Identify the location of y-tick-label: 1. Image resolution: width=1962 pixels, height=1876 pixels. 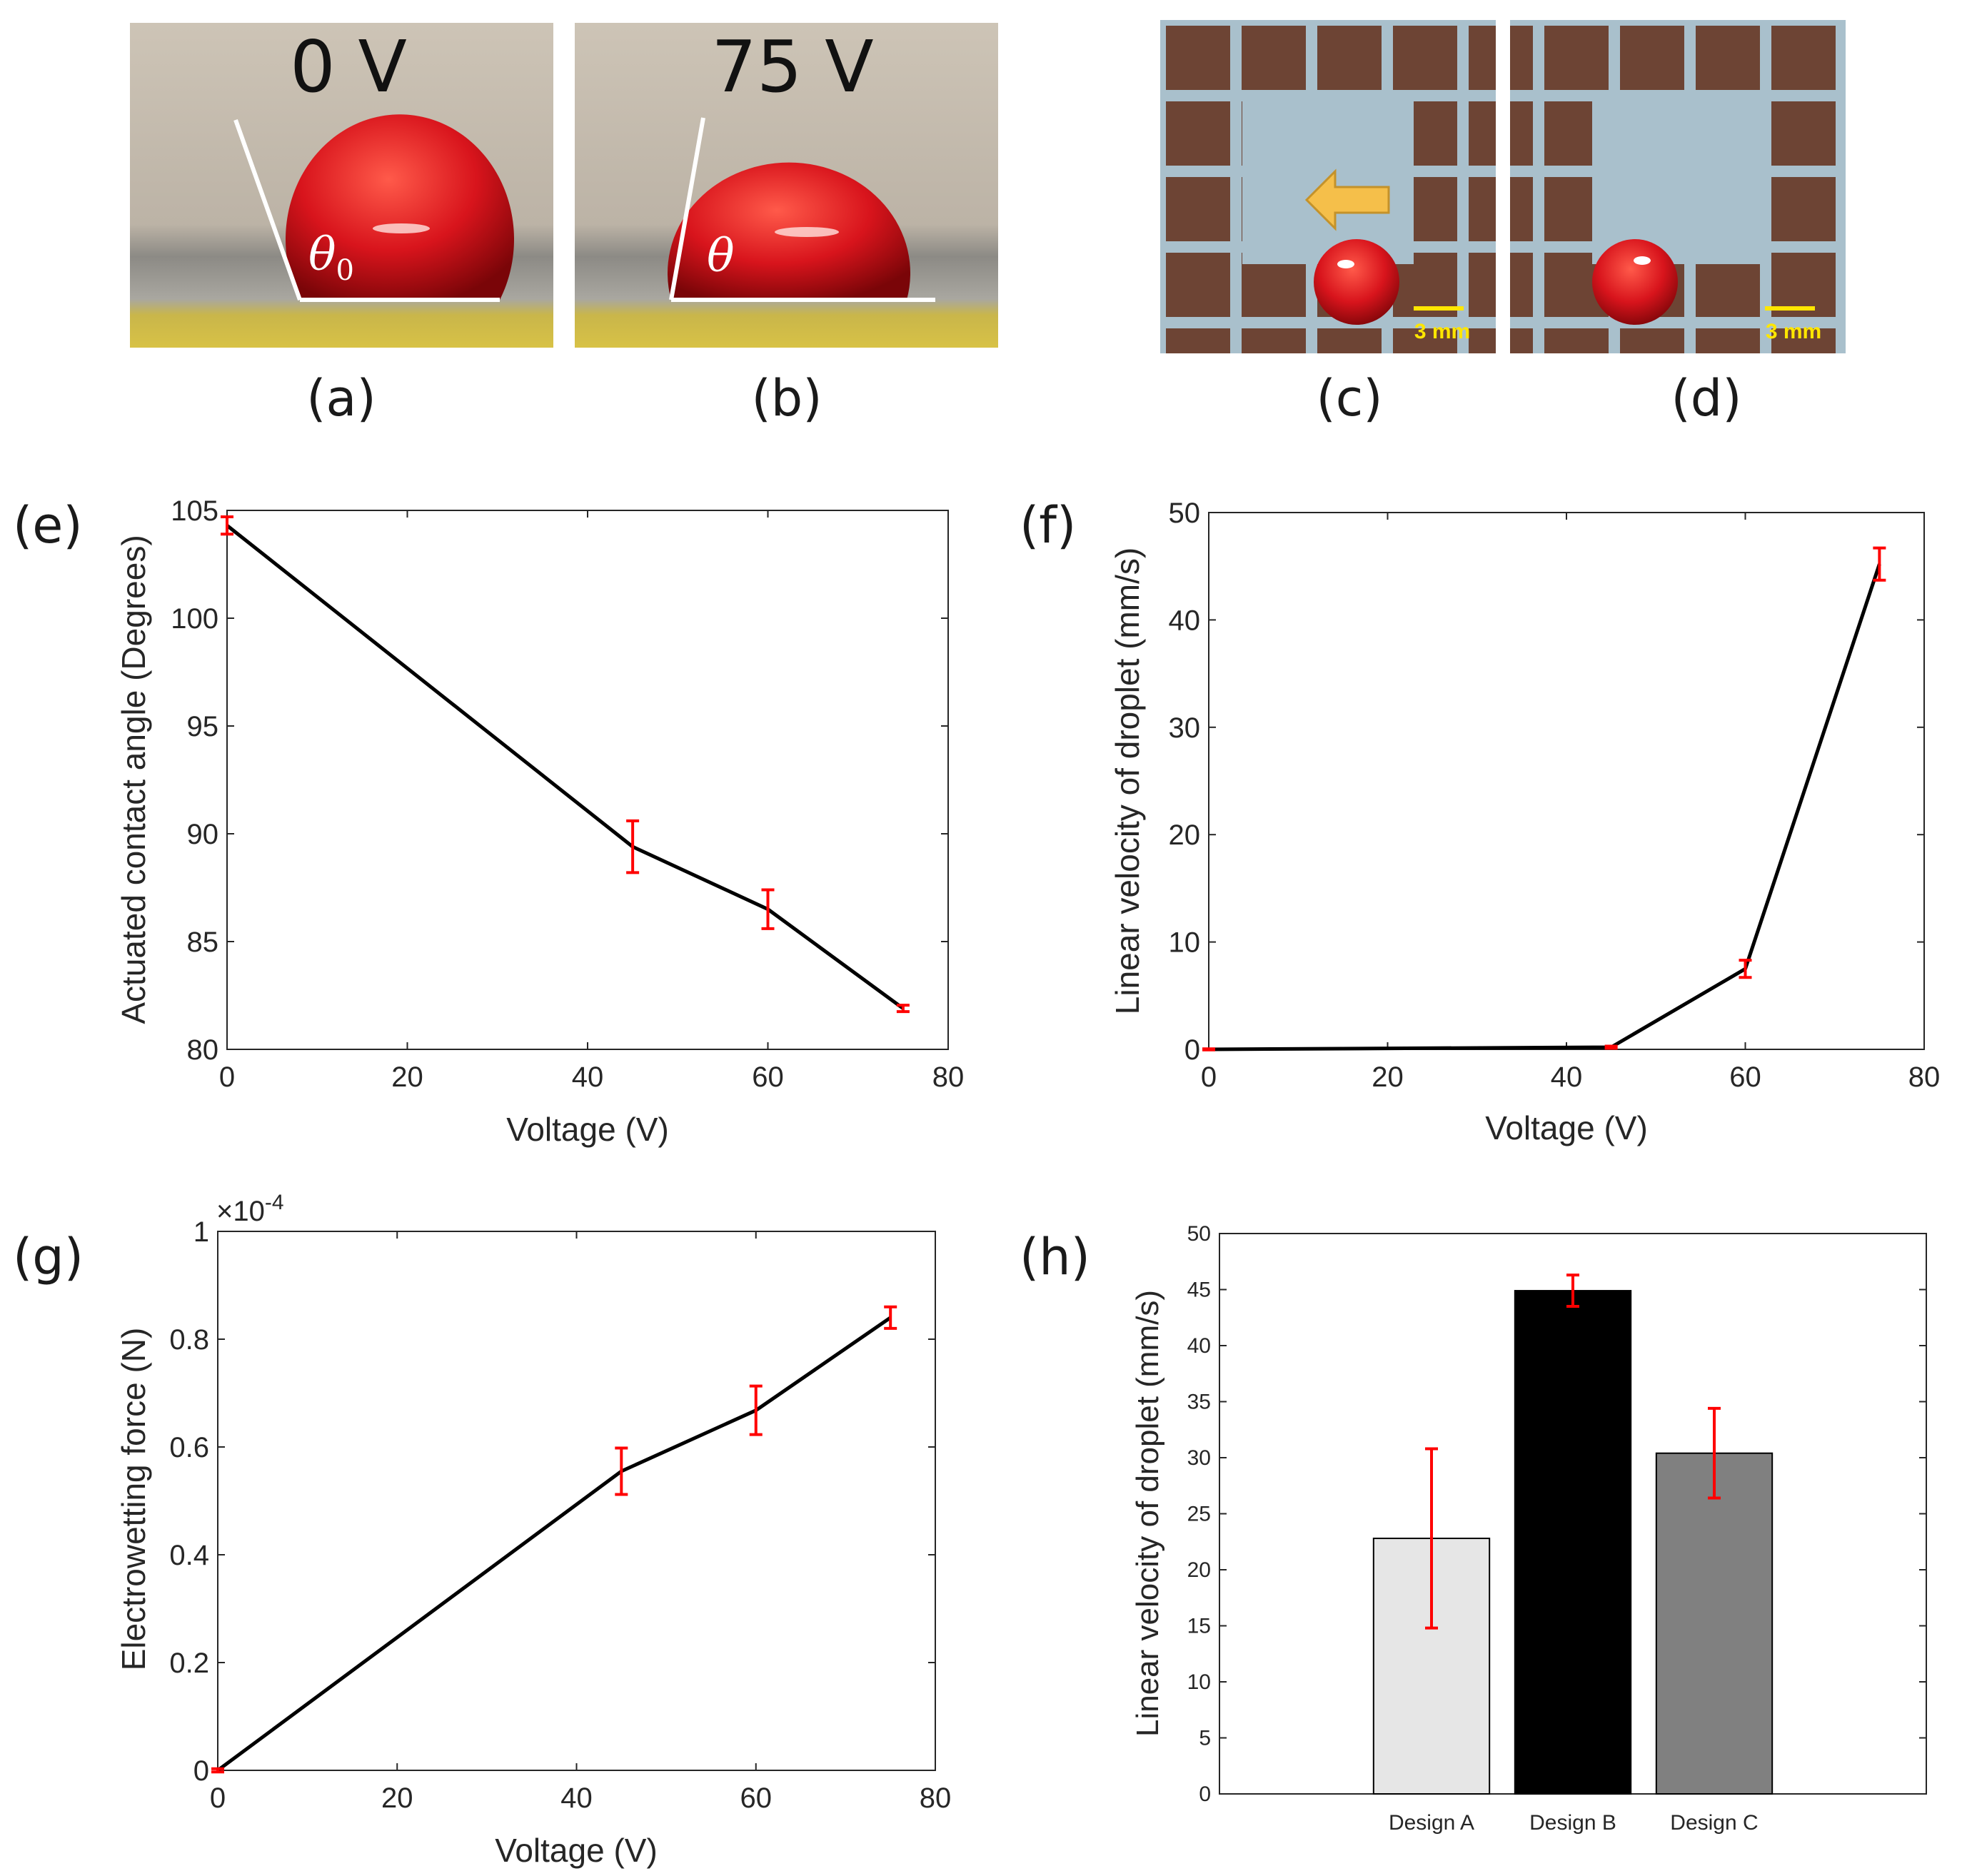
(201, 1232).